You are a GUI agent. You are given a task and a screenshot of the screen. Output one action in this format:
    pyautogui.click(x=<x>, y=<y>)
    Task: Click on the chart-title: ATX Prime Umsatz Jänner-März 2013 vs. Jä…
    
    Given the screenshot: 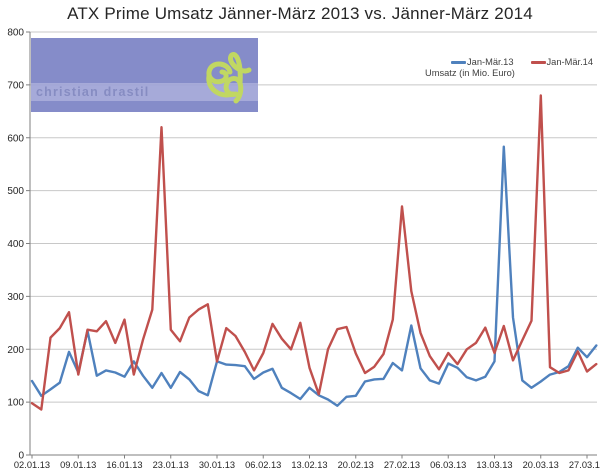 What is the action you would take?
    pyautogui.click(x=300, y=13)
    